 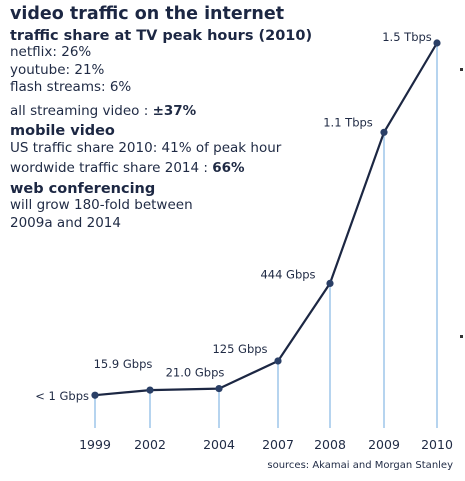 I want to click on x-tick-label-1999: 1999, so click(x=95, y=444).